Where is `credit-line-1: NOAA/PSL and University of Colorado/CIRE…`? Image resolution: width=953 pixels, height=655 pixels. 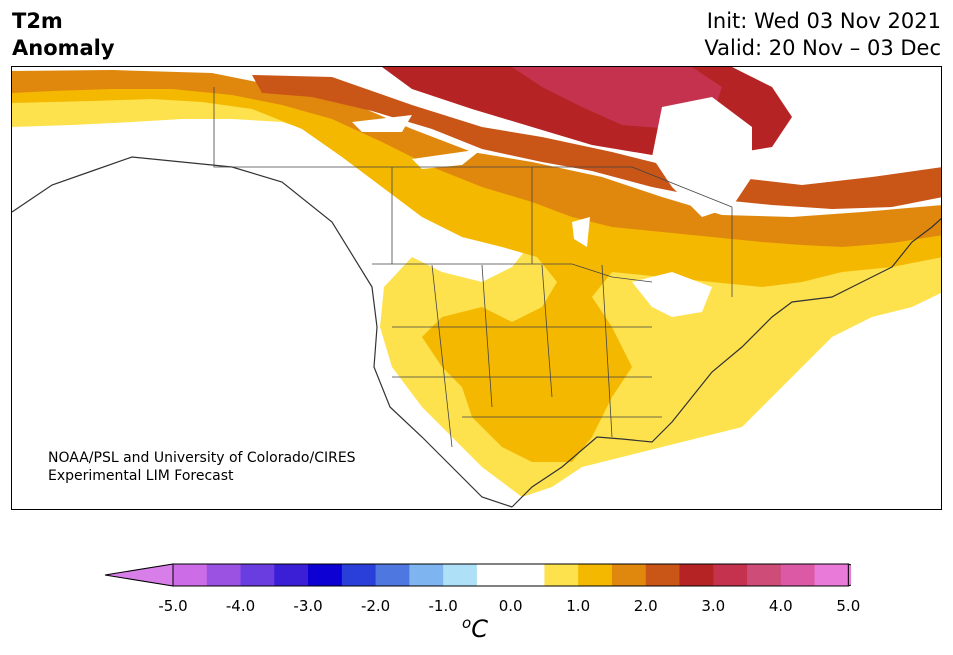
credit-line-1: NOAA/PSL and University of Colorado/CIRE… is located at coordinates (202, 458).